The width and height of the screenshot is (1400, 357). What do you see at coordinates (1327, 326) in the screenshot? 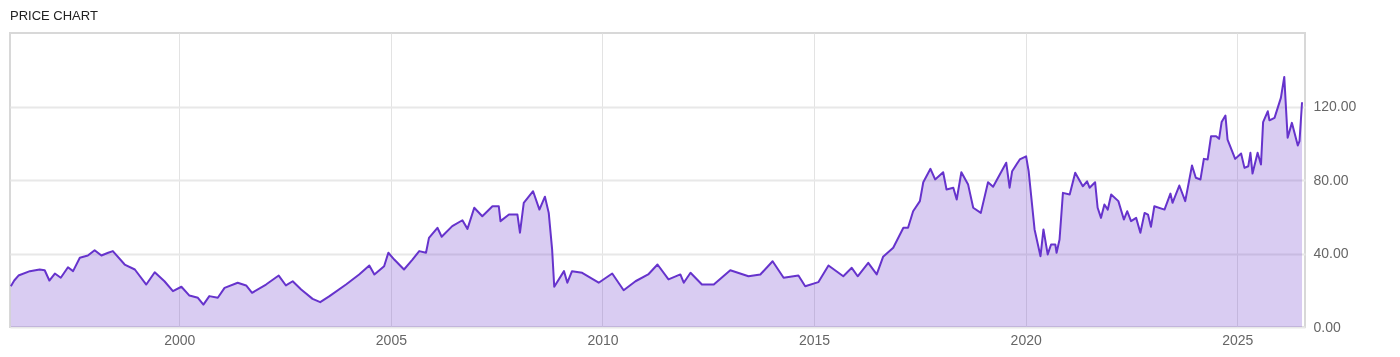
I see `y-tick-label: 0.00` at bounding box center [1327, 326].